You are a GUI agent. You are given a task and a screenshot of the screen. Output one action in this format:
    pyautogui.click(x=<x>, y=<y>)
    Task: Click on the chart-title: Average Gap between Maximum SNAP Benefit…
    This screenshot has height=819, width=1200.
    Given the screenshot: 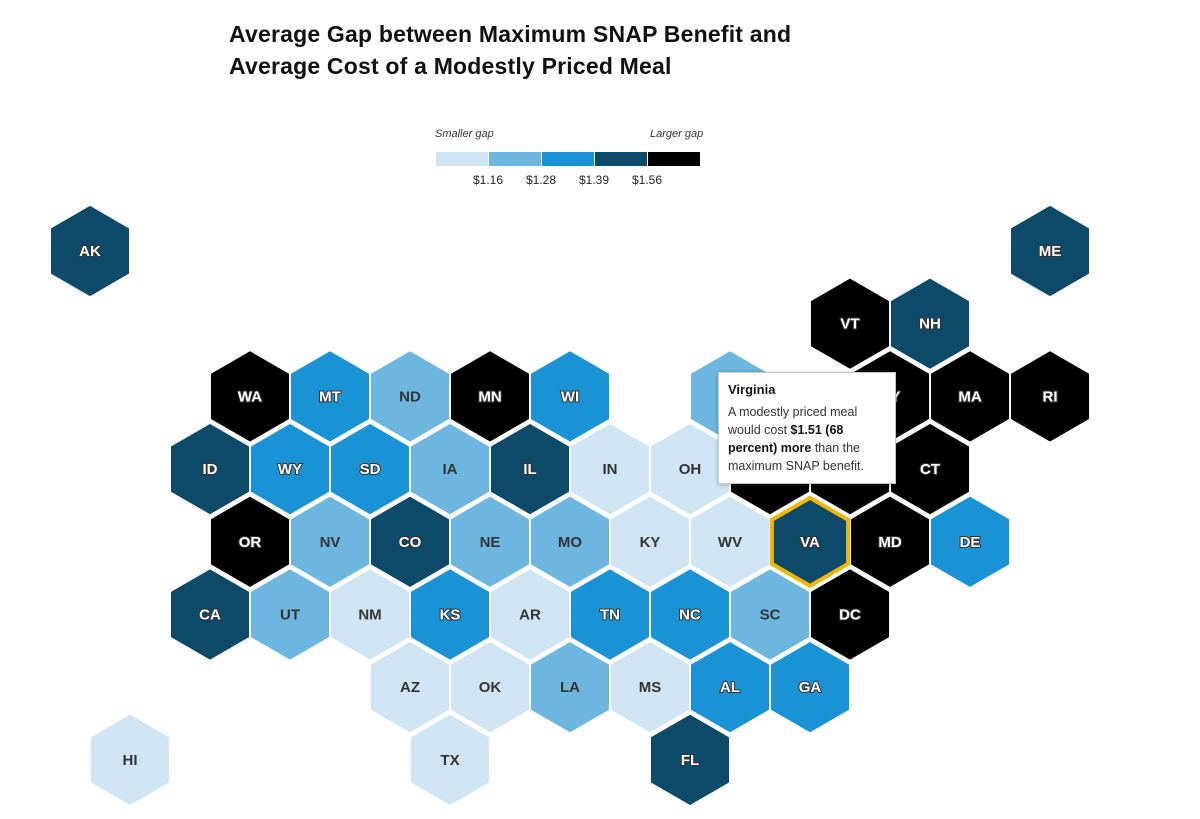 What is the action you would take?
    pyautogui.click(x=579, y=50)
    